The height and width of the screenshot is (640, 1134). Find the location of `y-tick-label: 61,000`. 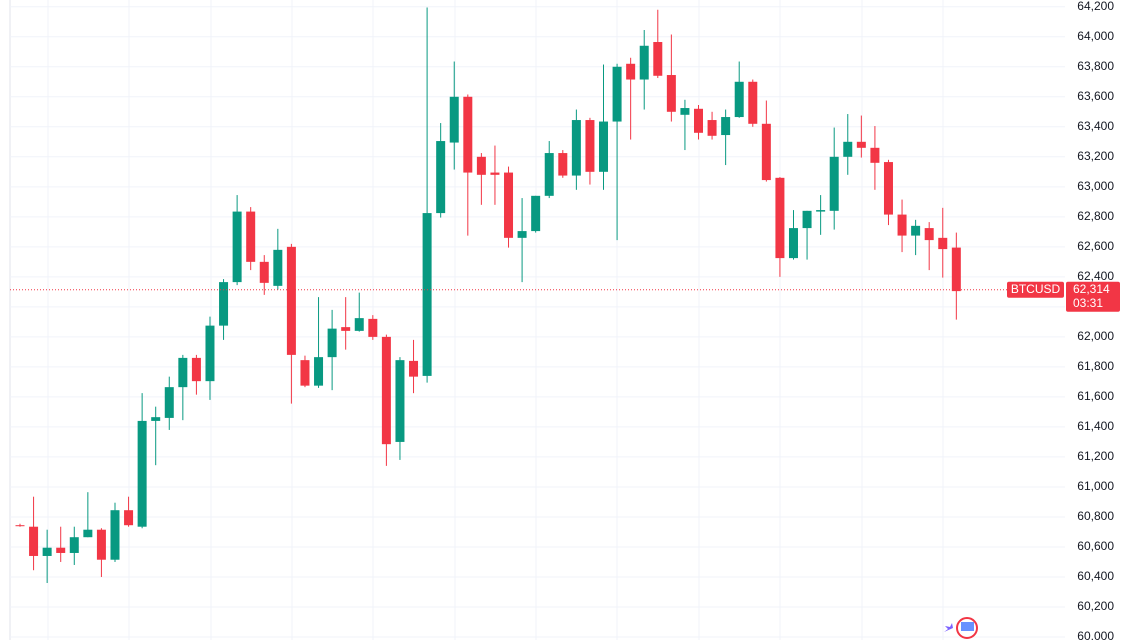

y-tick-label: 61,000 is located at coordinates (1095, 486).